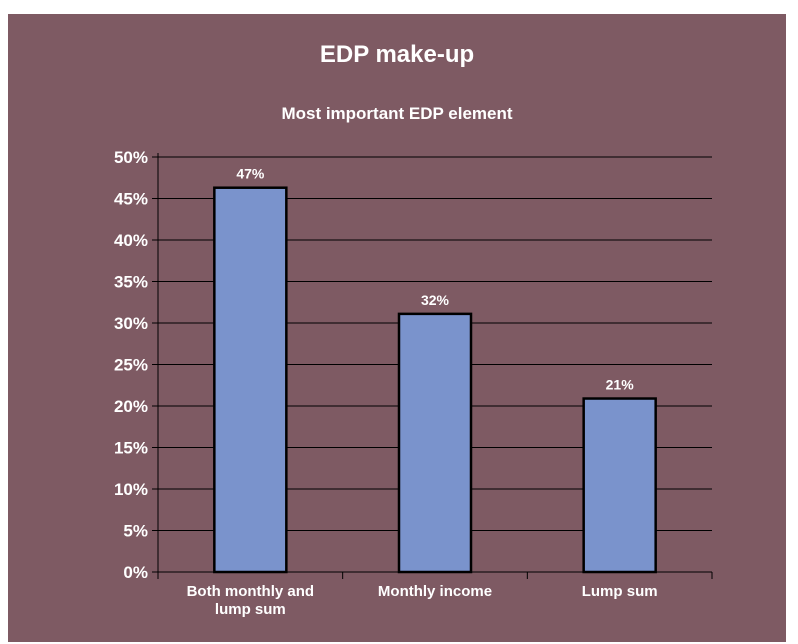 This screenshot has width=798, height=644. I want to click on y-tick-label: 30%, so click(131, 323).